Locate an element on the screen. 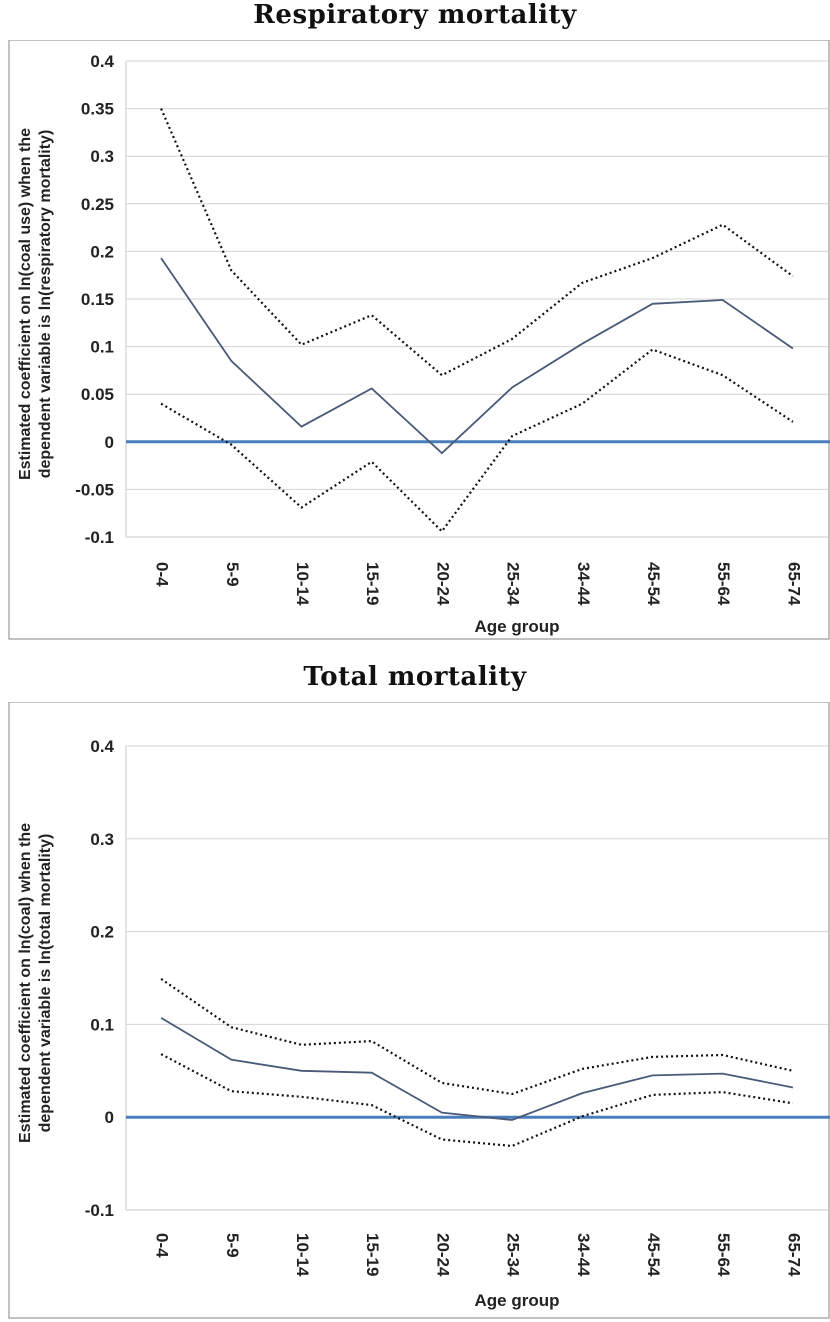  y-tick-label: 0.25 is located at coordinates (97, 204).